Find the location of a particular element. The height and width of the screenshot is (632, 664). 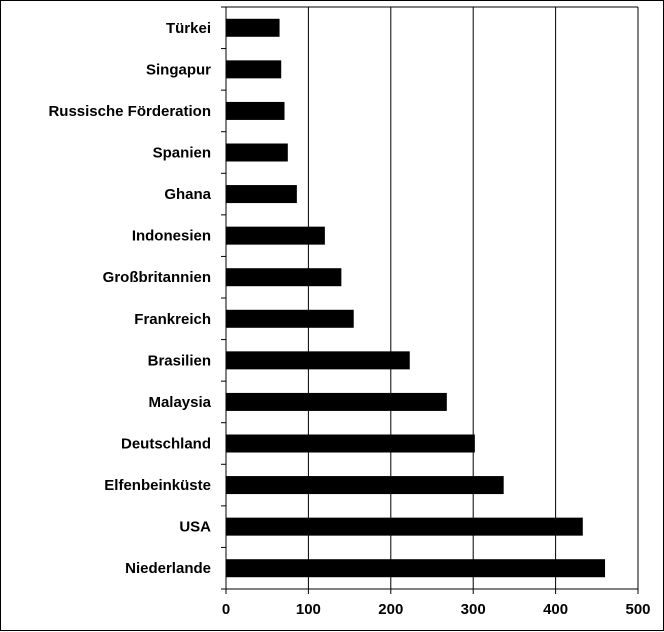

x-tick-label: 200 is located at coordinates (390, 609).